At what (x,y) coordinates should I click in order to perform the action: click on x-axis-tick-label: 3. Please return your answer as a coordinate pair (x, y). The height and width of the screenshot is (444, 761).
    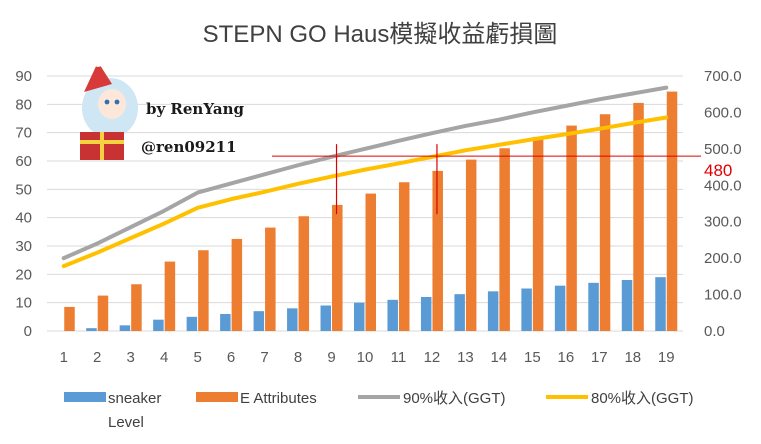
    Looking at the image, I should click on (131, 357).